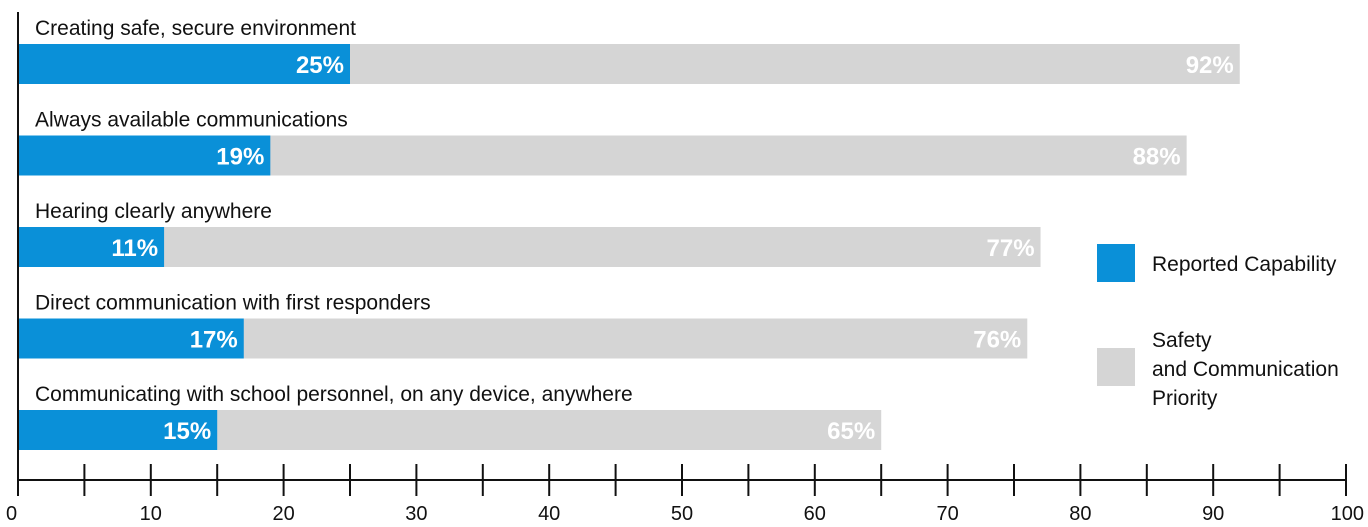  I want to click on x-tick-label: 20, so click(283, 514).